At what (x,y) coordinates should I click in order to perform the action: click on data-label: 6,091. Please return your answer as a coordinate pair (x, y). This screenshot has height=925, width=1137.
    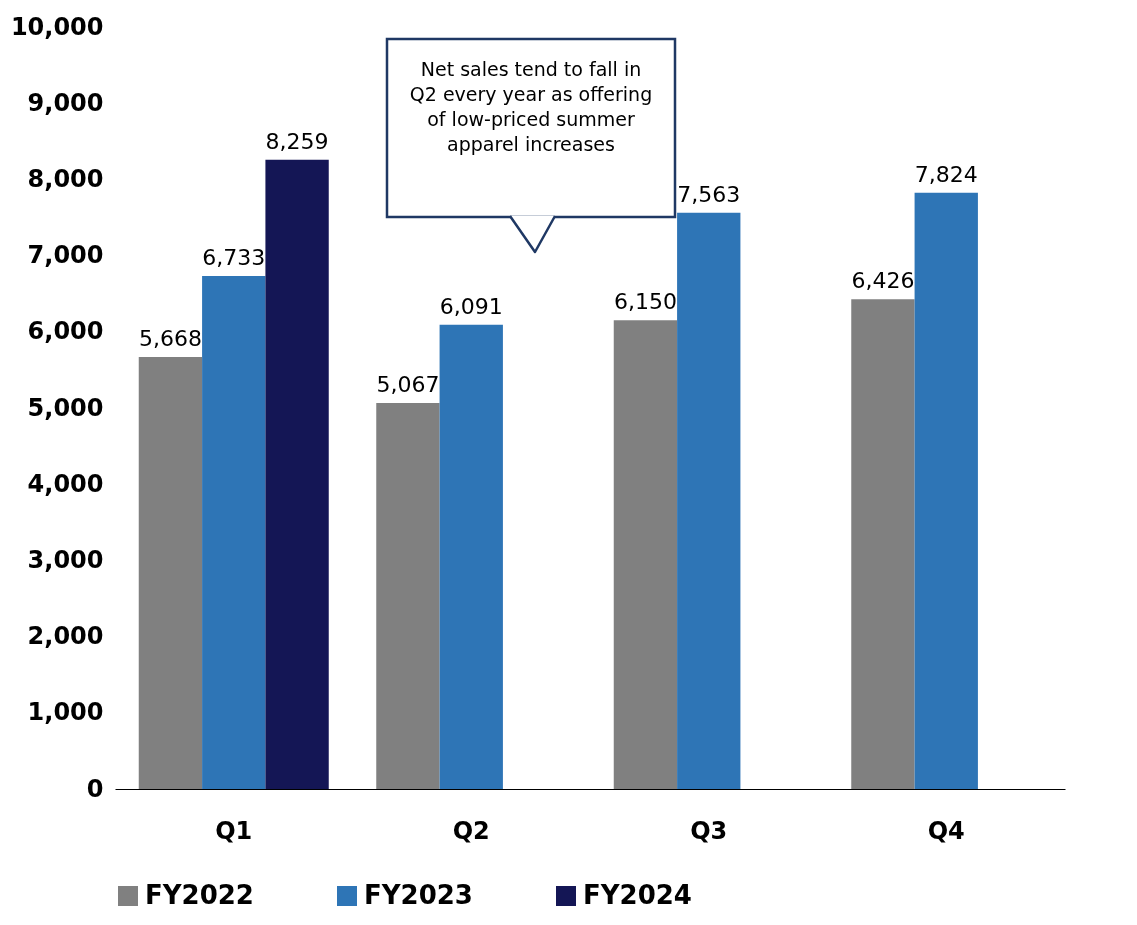
    Looking at the image, I should click on (471, 306).